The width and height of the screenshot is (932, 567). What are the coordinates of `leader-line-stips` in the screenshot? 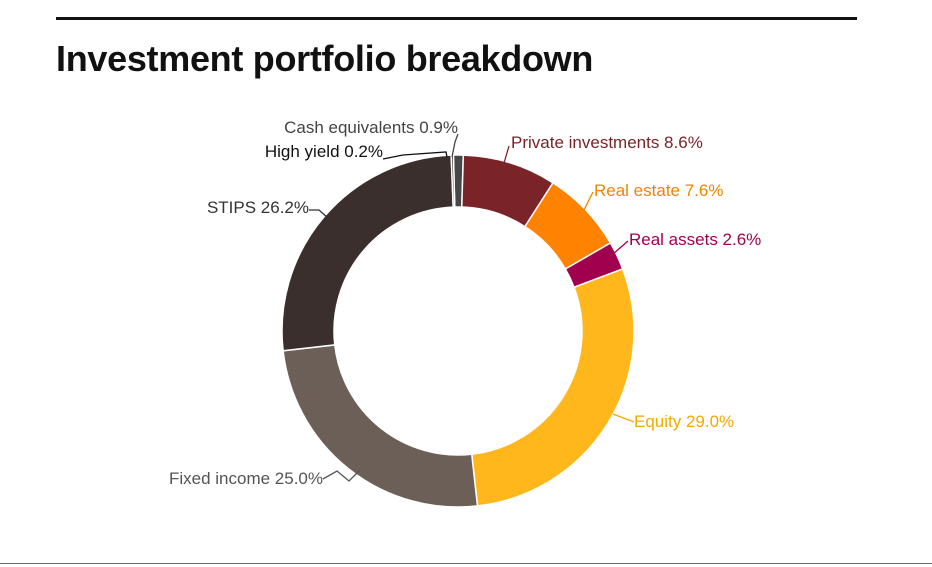 It's located at (319, 214).